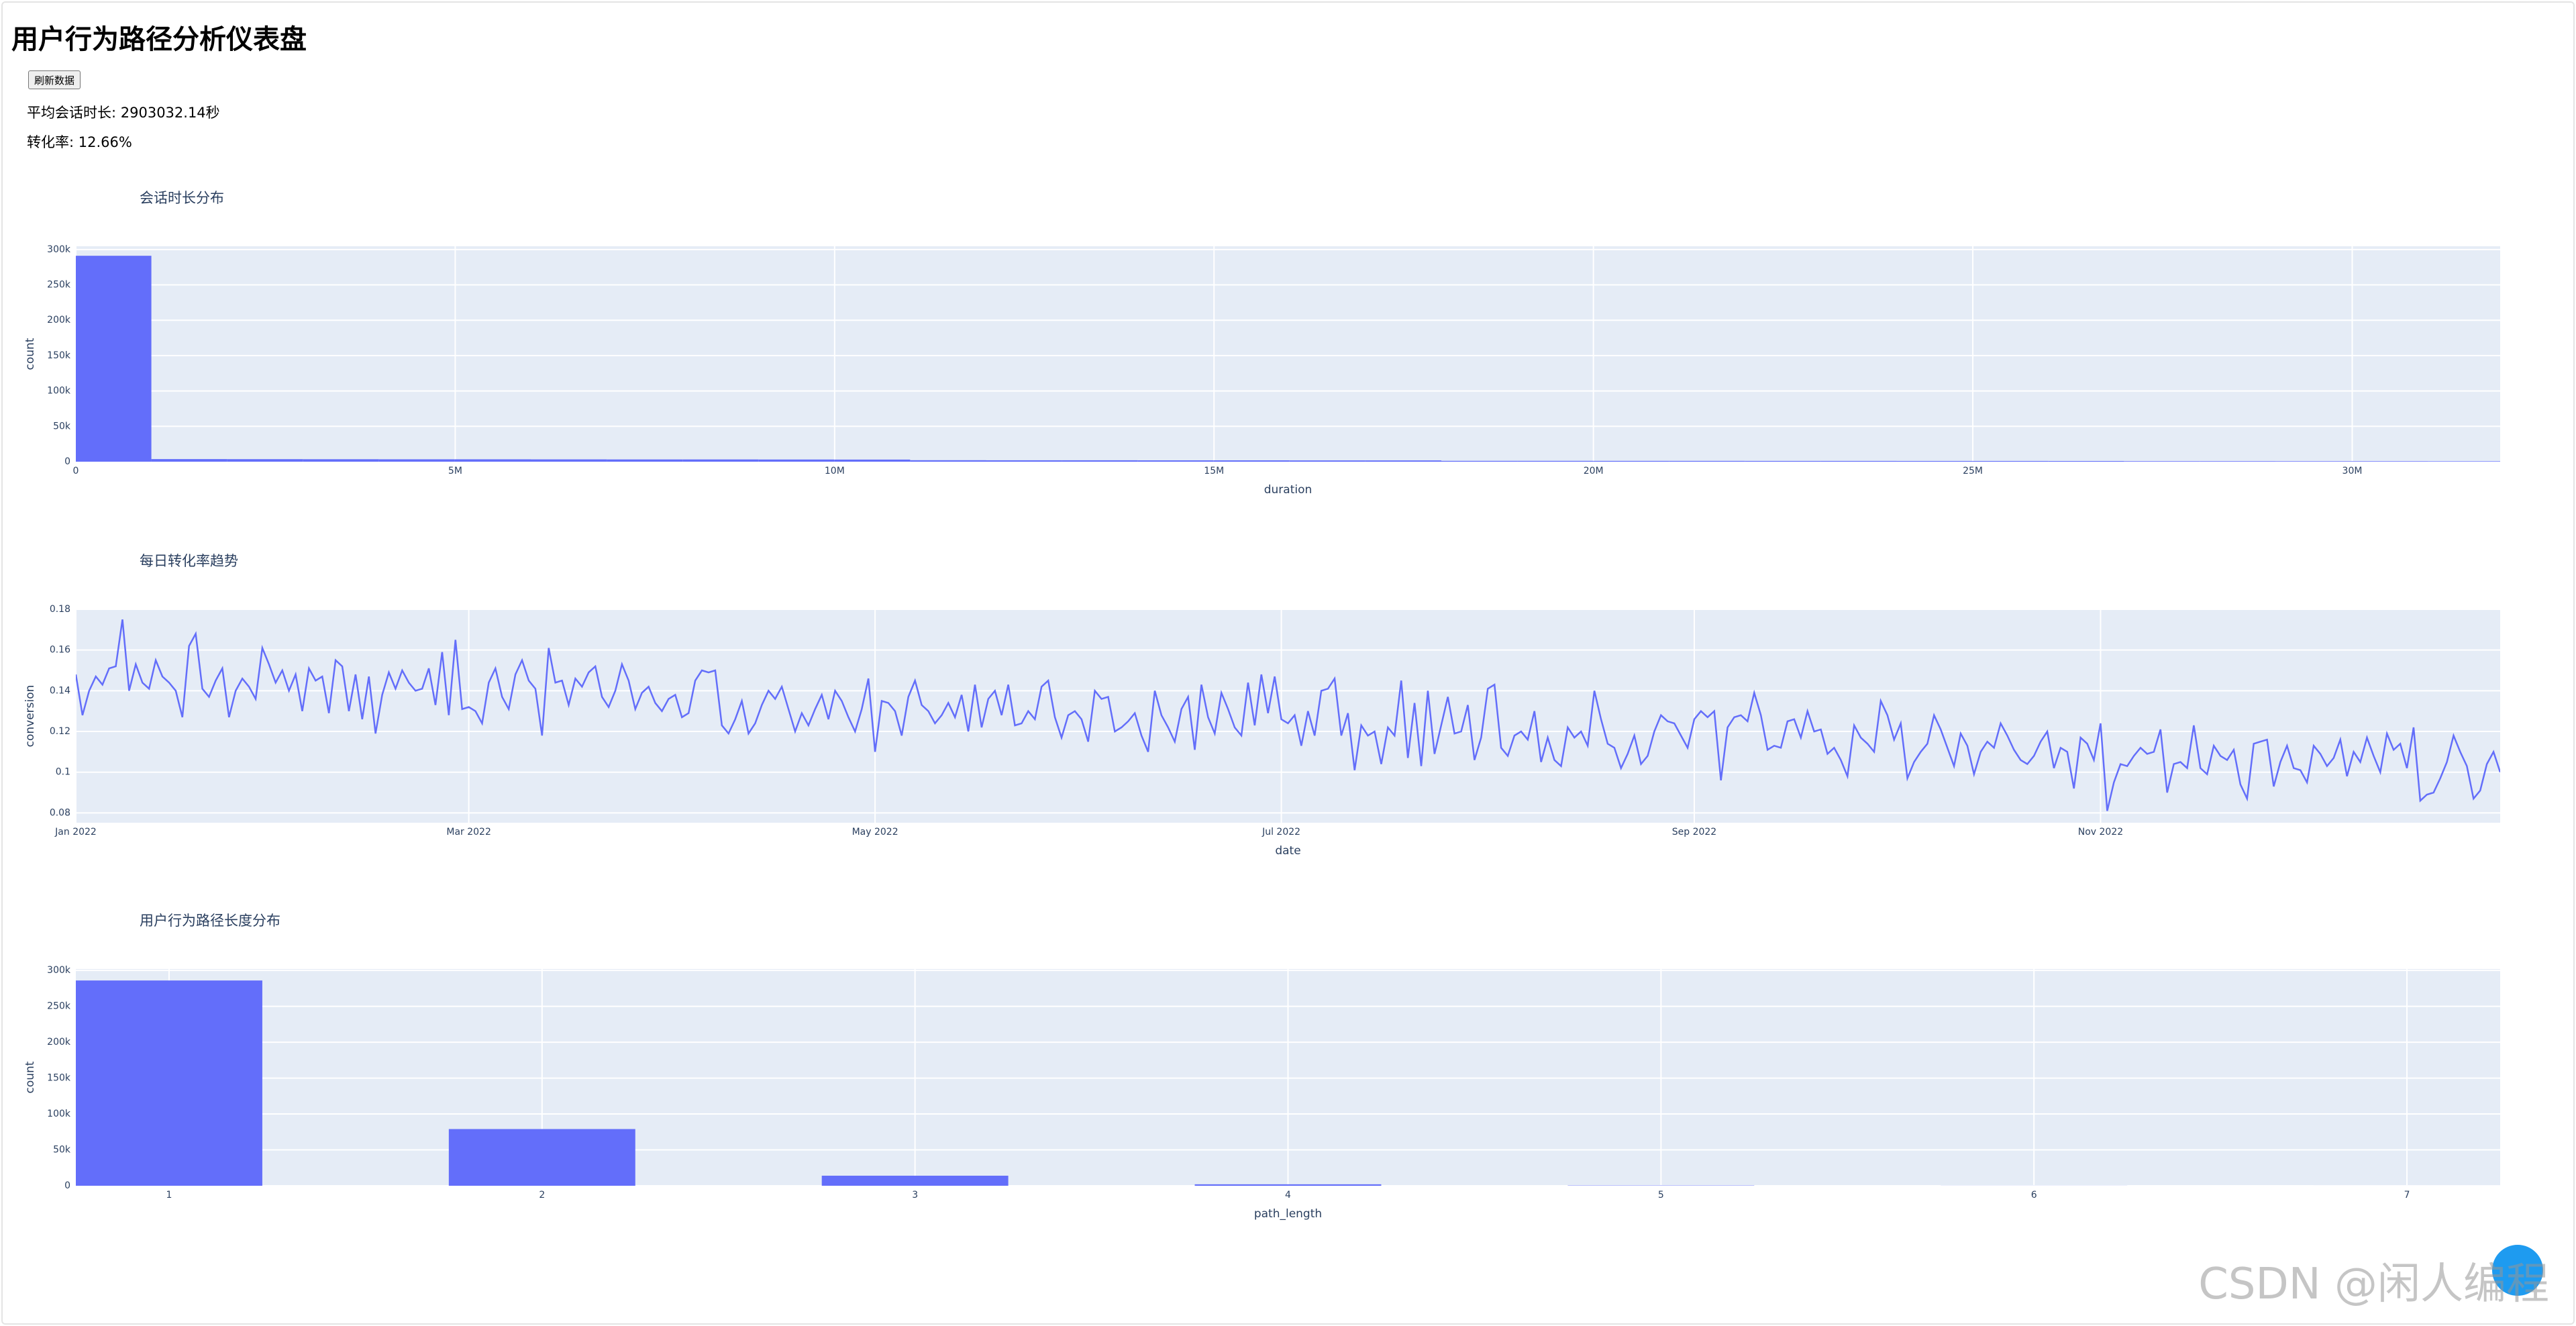 This screenshot has height=1326, width=2576. Describe the element at coordinates (60, 609) in the screenshot. I see `y-tick-label: 0.18` at that location.